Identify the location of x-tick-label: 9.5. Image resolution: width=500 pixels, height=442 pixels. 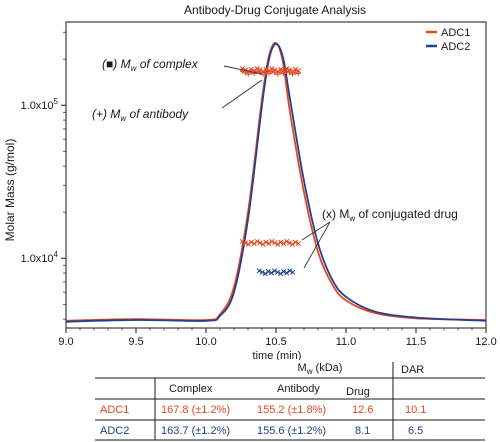
(135, 342).